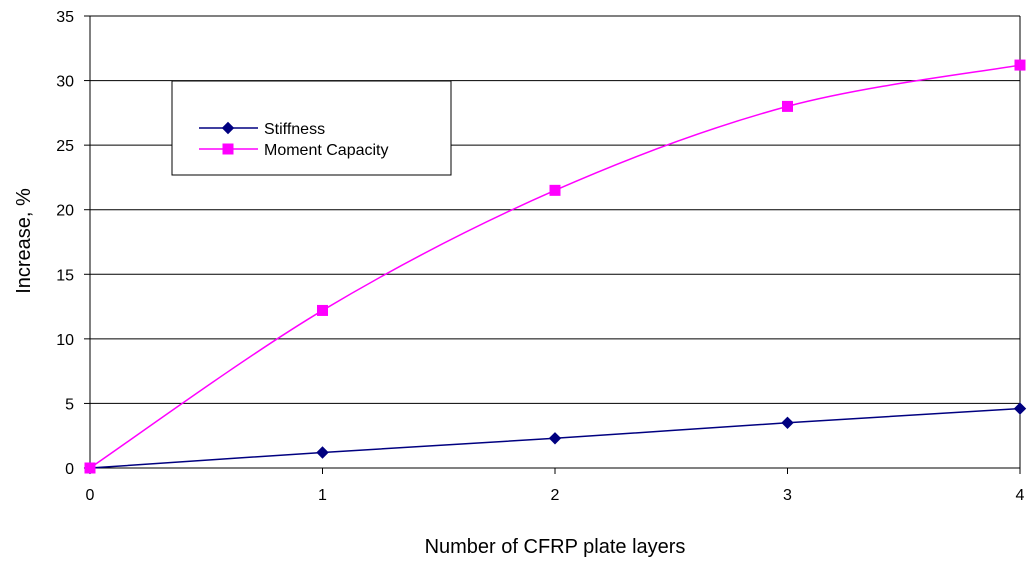 This screenshot has height=566, width=1029. I want to click on legend: Stiffness Moment Capacity, so click(311, 128).